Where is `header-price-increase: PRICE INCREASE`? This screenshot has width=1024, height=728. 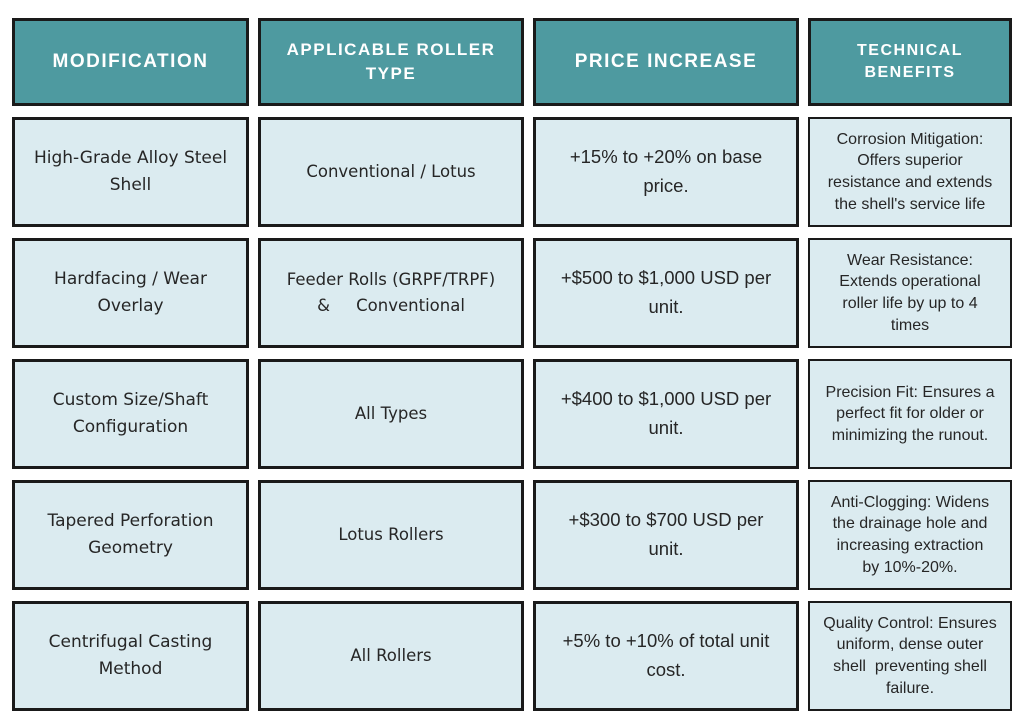 header-price-increase: PRICE INCREASE is located at coordinates (666, 62).